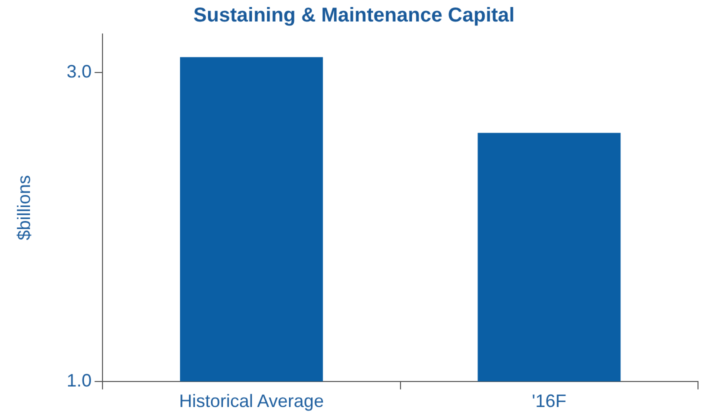 Image resolution: width=708 pixels, height=417 pixels. What do you see at coordinates (24, 207) in the screenshot?
I see `y-axis-title: $billions` at bounding box center [24, 207].